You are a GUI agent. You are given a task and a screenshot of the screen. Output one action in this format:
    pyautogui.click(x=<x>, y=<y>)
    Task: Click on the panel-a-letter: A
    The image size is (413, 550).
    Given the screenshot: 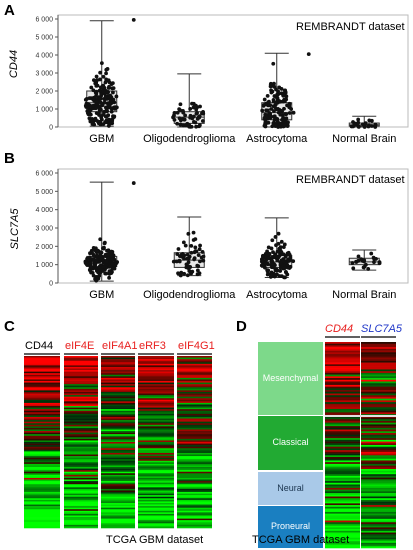 What is the action you would take?
    pyautogui.click(x=9, y=10)
    